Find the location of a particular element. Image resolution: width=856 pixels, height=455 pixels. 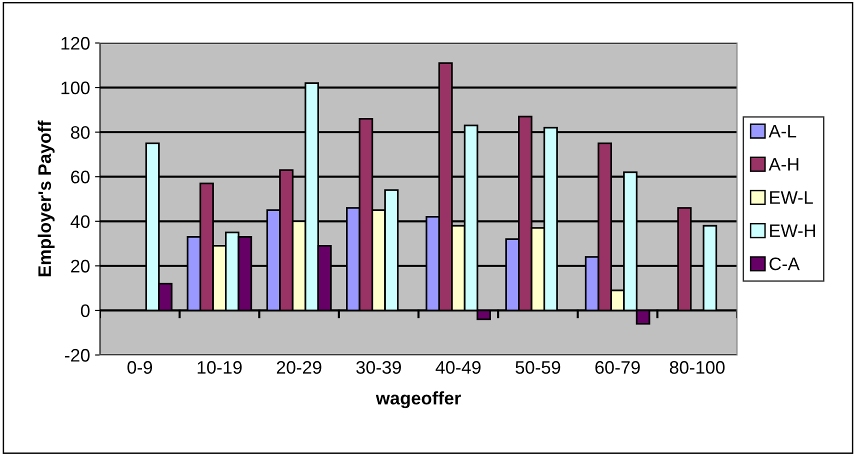

y-tick-label: 0 is located at coordinates (85, 311).